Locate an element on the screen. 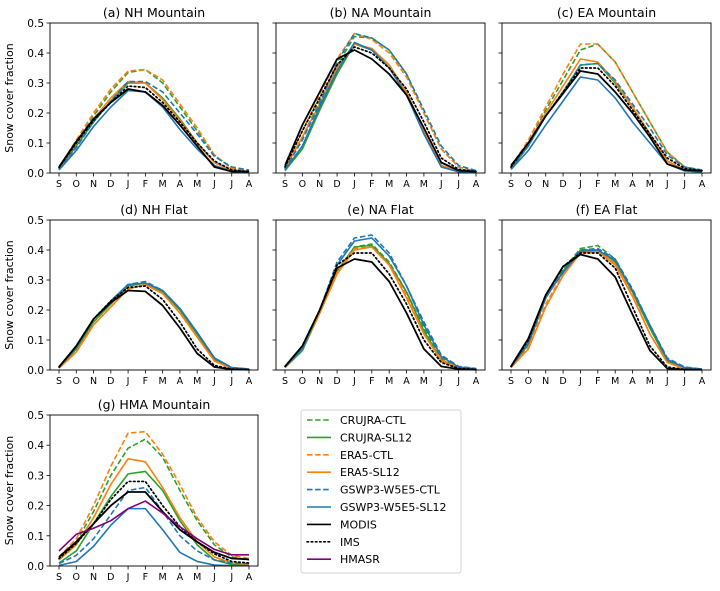 This screenshot has height=591, width=720. legend-frame is located at coordinates (381, 491).